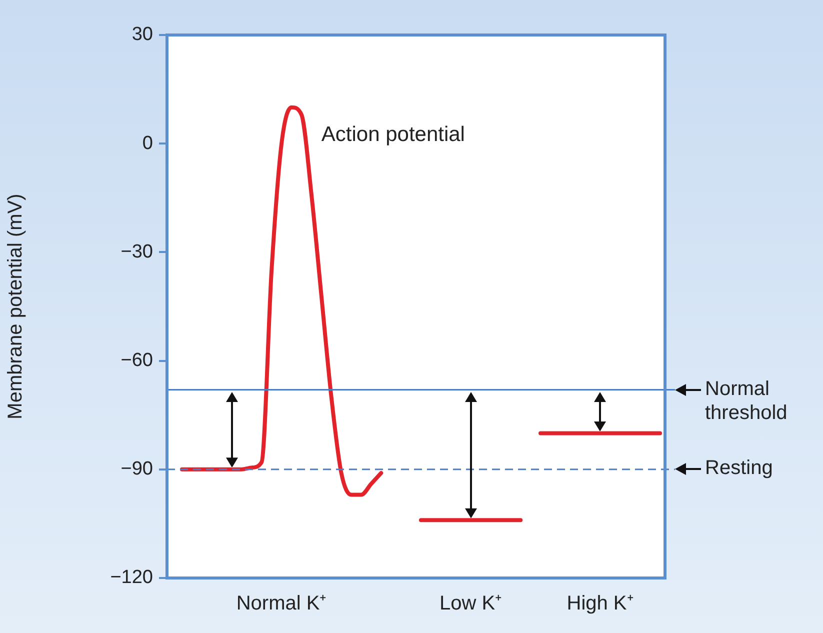  Describe the element at coordinates (142, 35) in the screenshot. I see `y-tick-label: 30` at that location.